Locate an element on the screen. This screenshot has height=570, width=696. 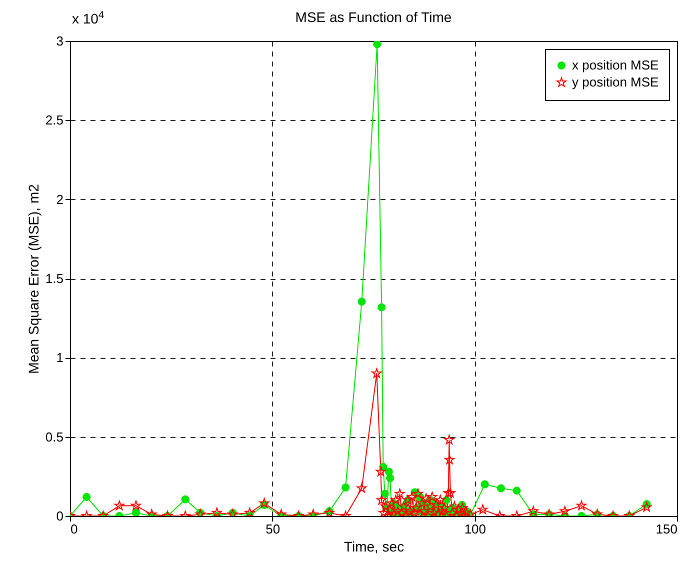
y-tick-label: 1 is located at coordinates (60, 358).